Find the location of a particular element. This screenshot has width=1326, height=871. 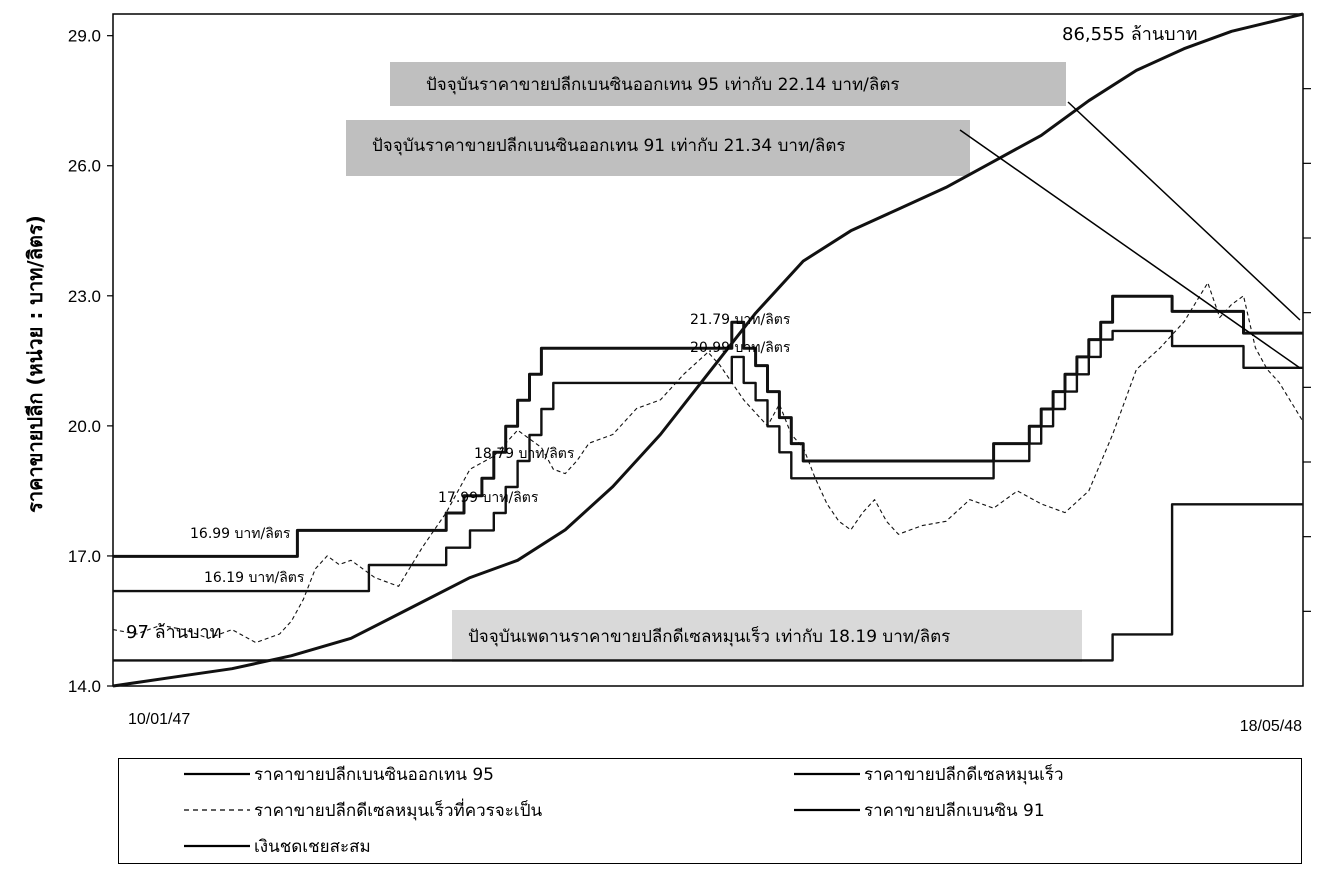

annotation-compensation-start: 97 ล้านบาท is located at coordinates (173, 632).